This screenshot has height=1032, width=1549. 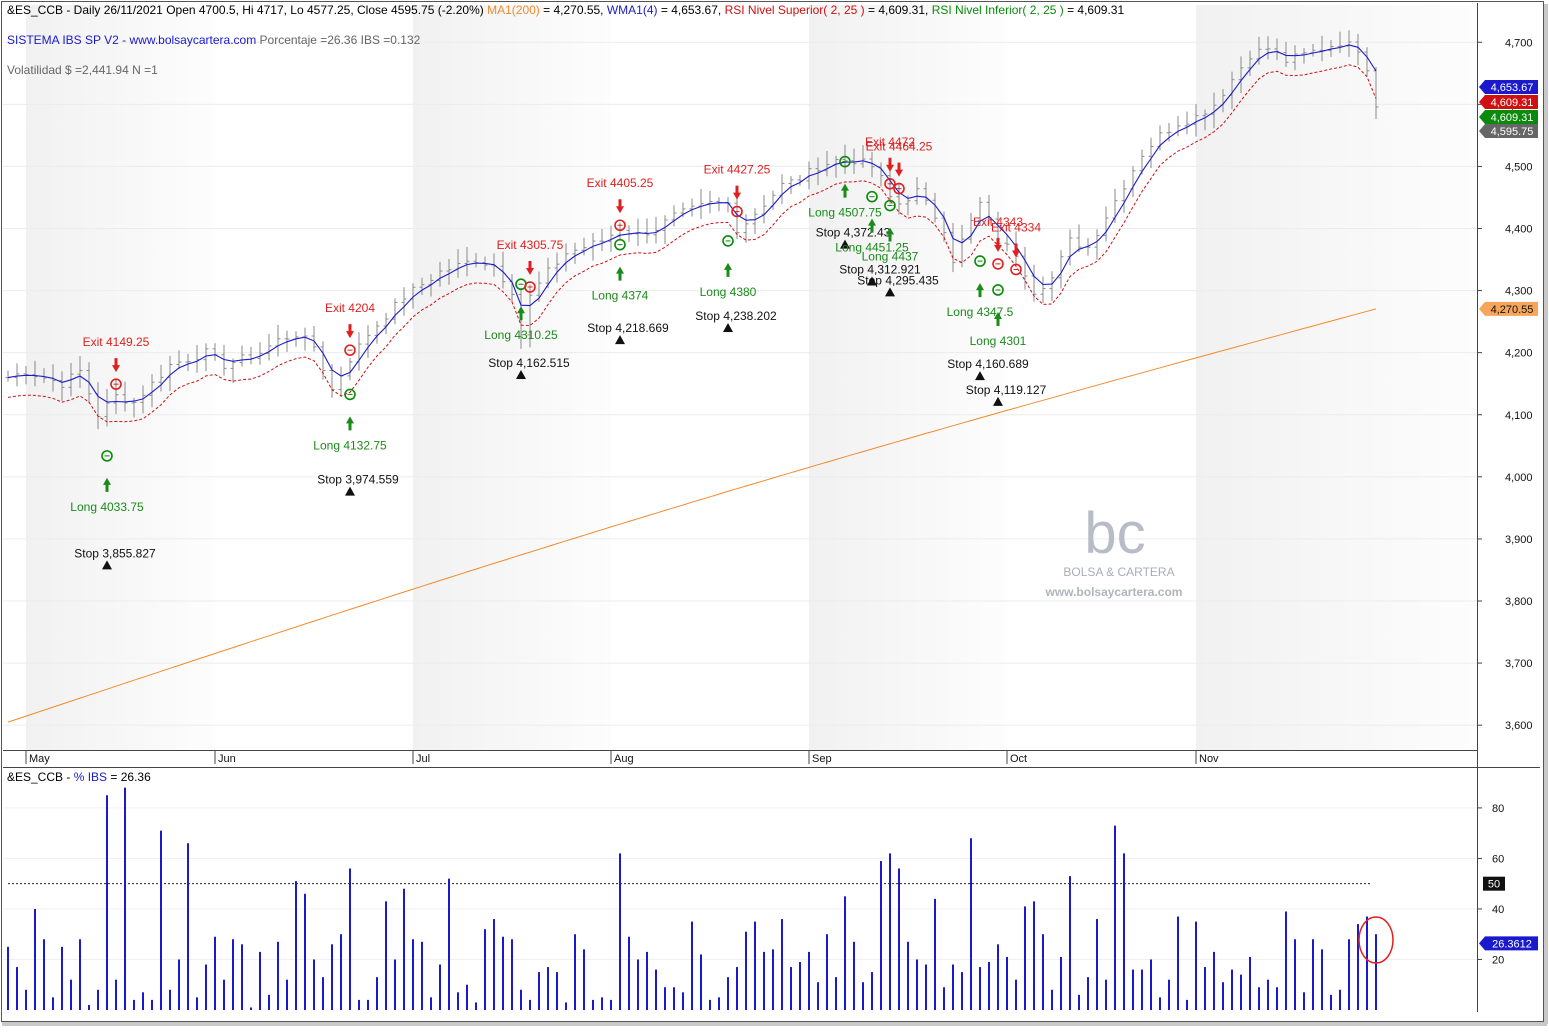 What do you see at coordinates (1512, 310) in the screenshot?
I see `last-value-text: 4,270.55` at bounding box center [1512, 310].